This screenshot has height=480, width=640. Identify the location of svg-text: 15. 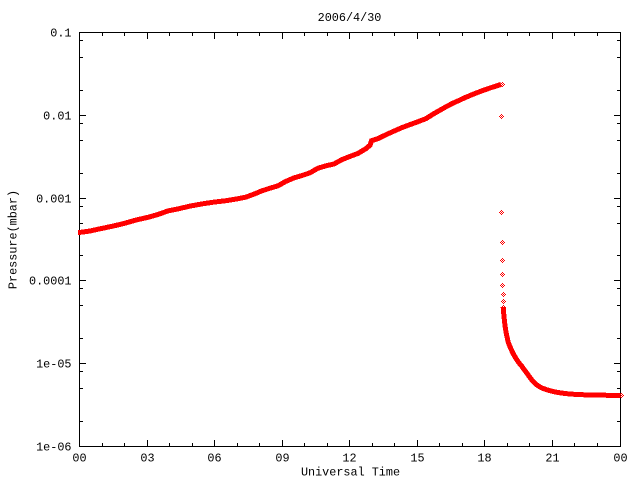
(417, 459).